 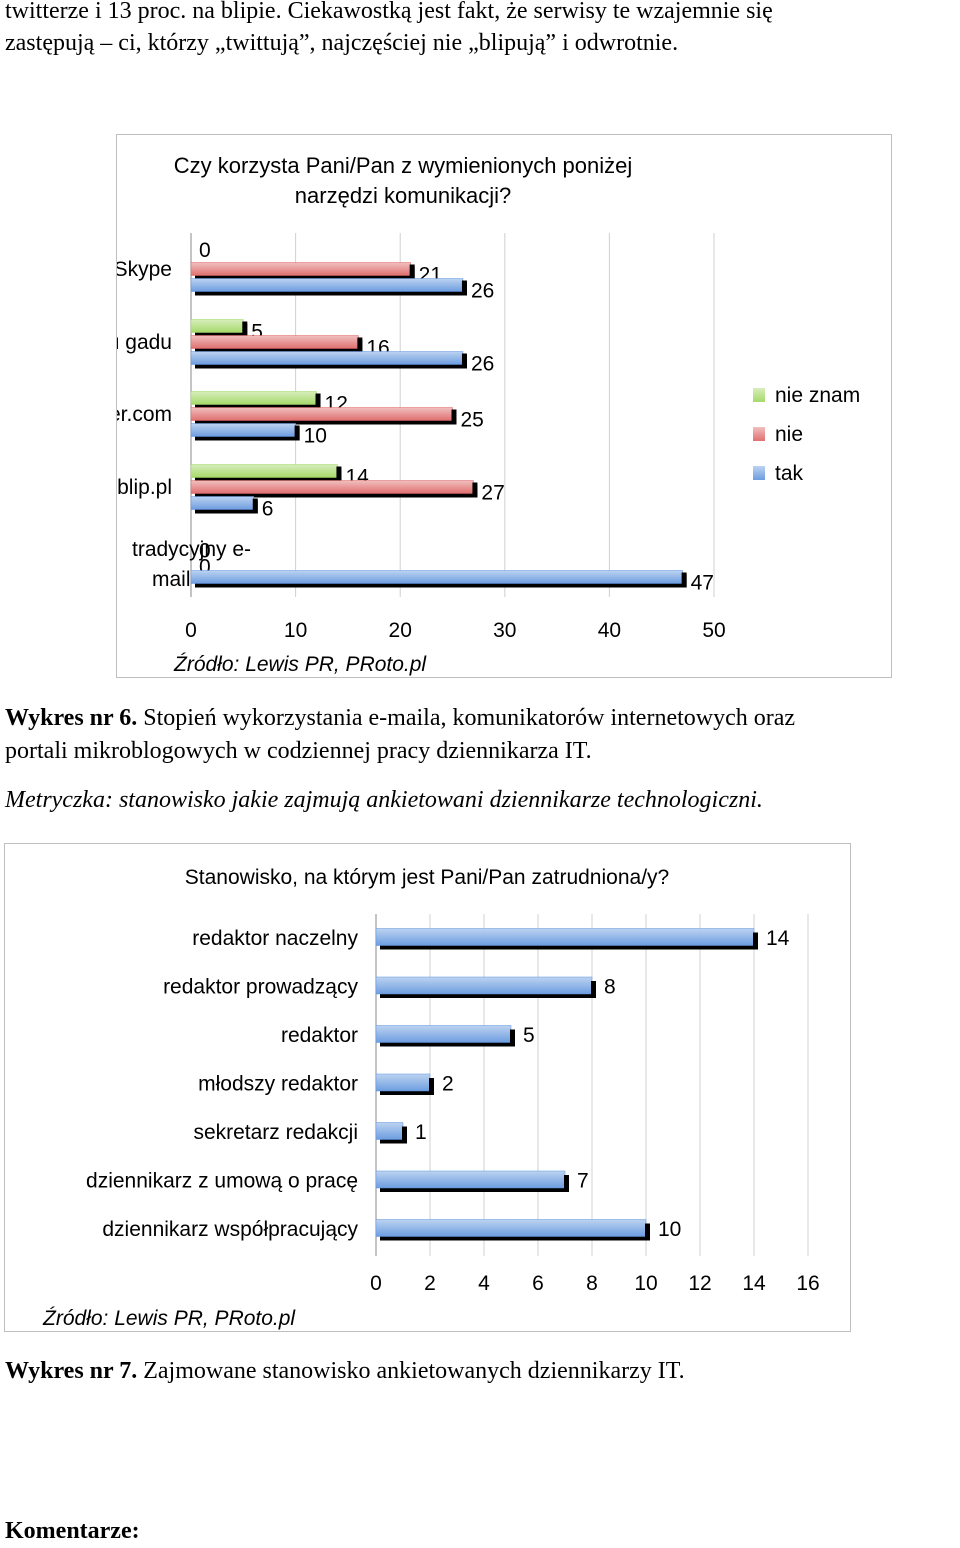 What do you see at coordinates (144, 414) in the screenshot?
I see `category-label: twitter.com` at bounding box center [144, 414].